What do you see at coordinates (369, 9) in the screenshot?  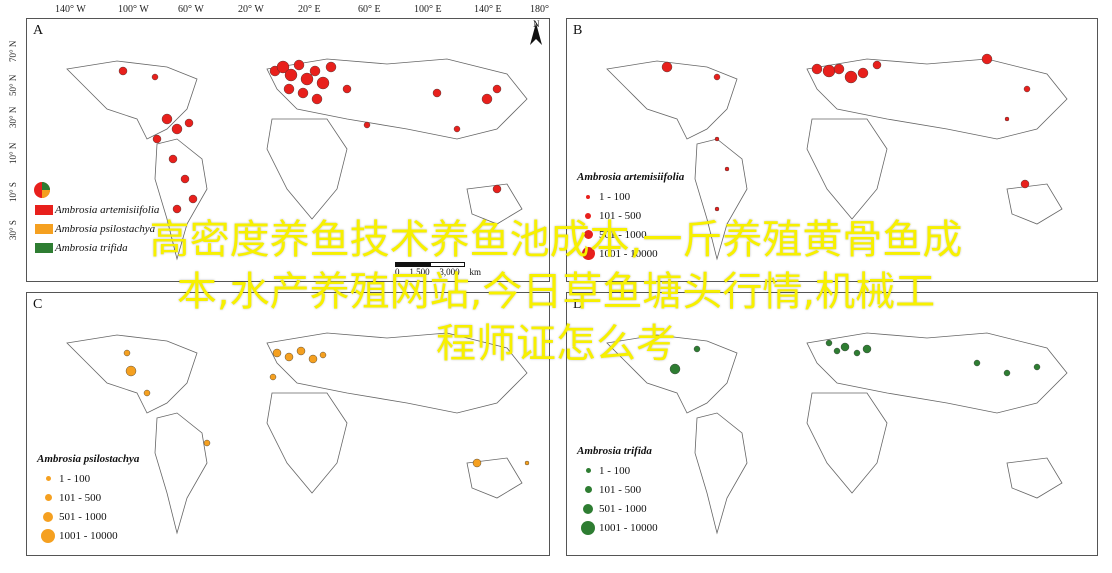 I see `lon-tick: 60° E` at bounding box center [369, 9].